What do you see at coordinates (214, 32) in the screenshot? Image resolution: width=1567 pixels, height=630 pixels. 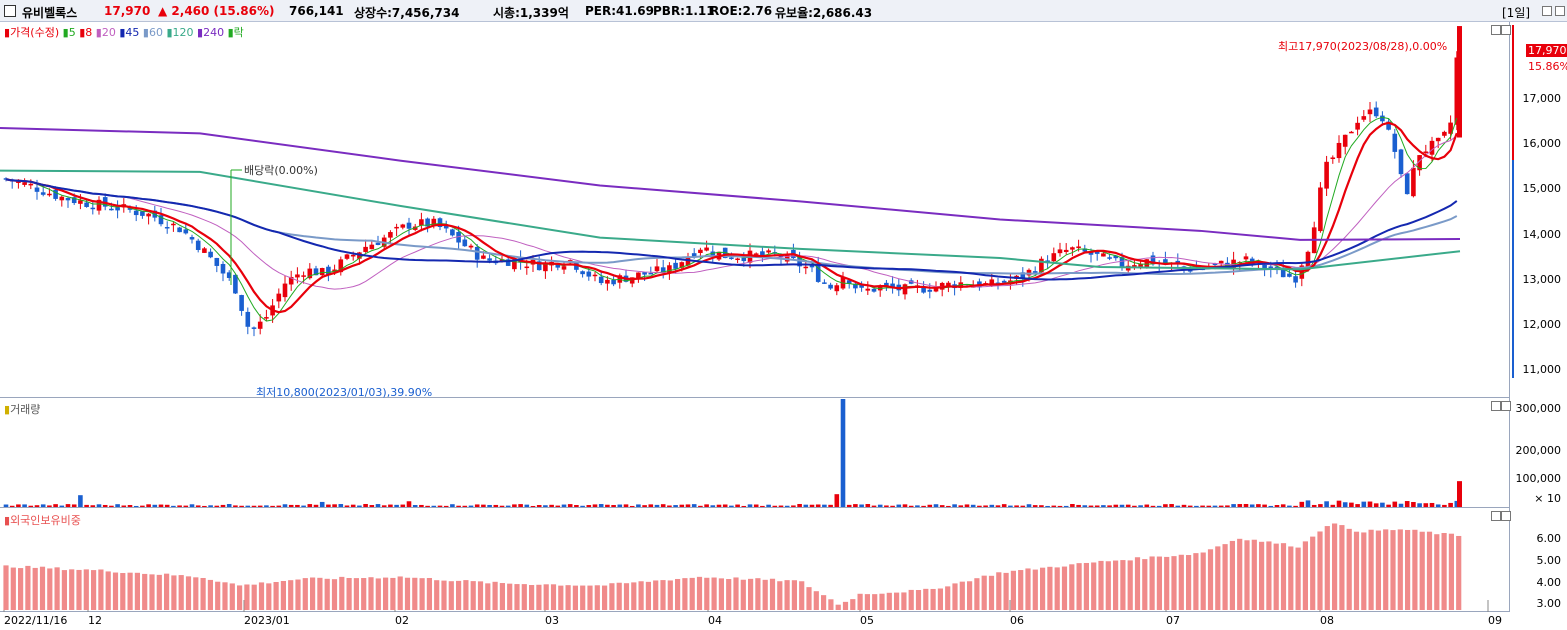 I see `legend-ma240: 240` at bounding box center [214, 32].